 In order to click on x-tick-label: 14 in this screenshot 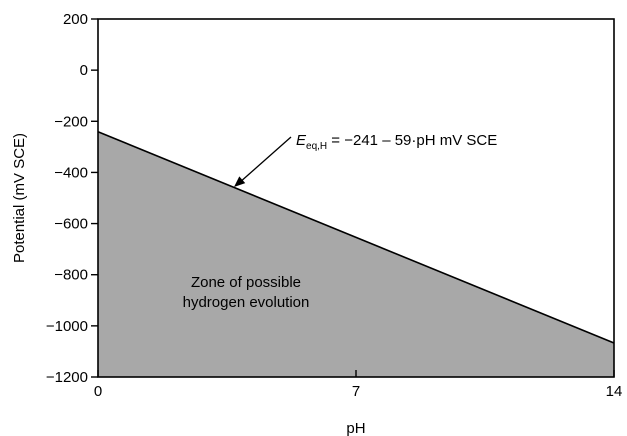, I will do `click(614, 391)`.